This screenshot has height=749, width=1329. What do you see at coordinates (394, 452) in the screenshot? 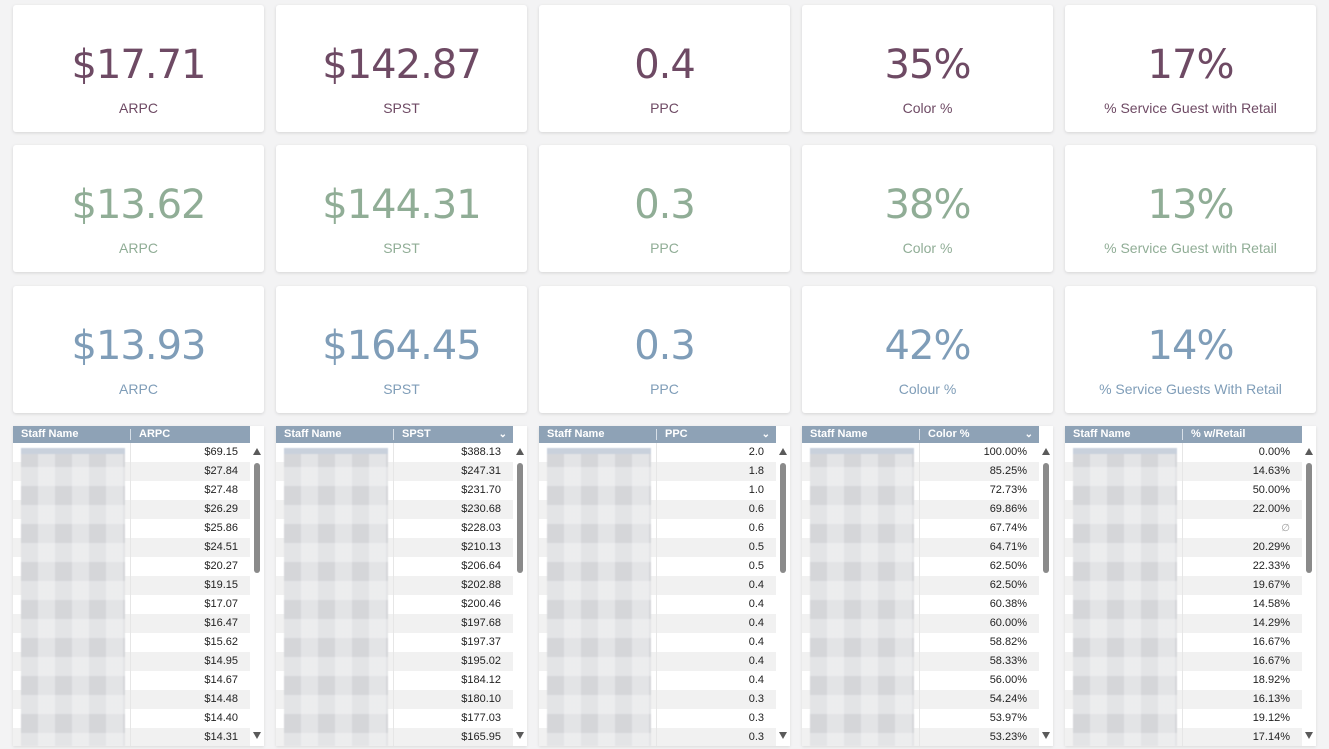
I see `table-row: $388.13` at bounding box center [394, 452].